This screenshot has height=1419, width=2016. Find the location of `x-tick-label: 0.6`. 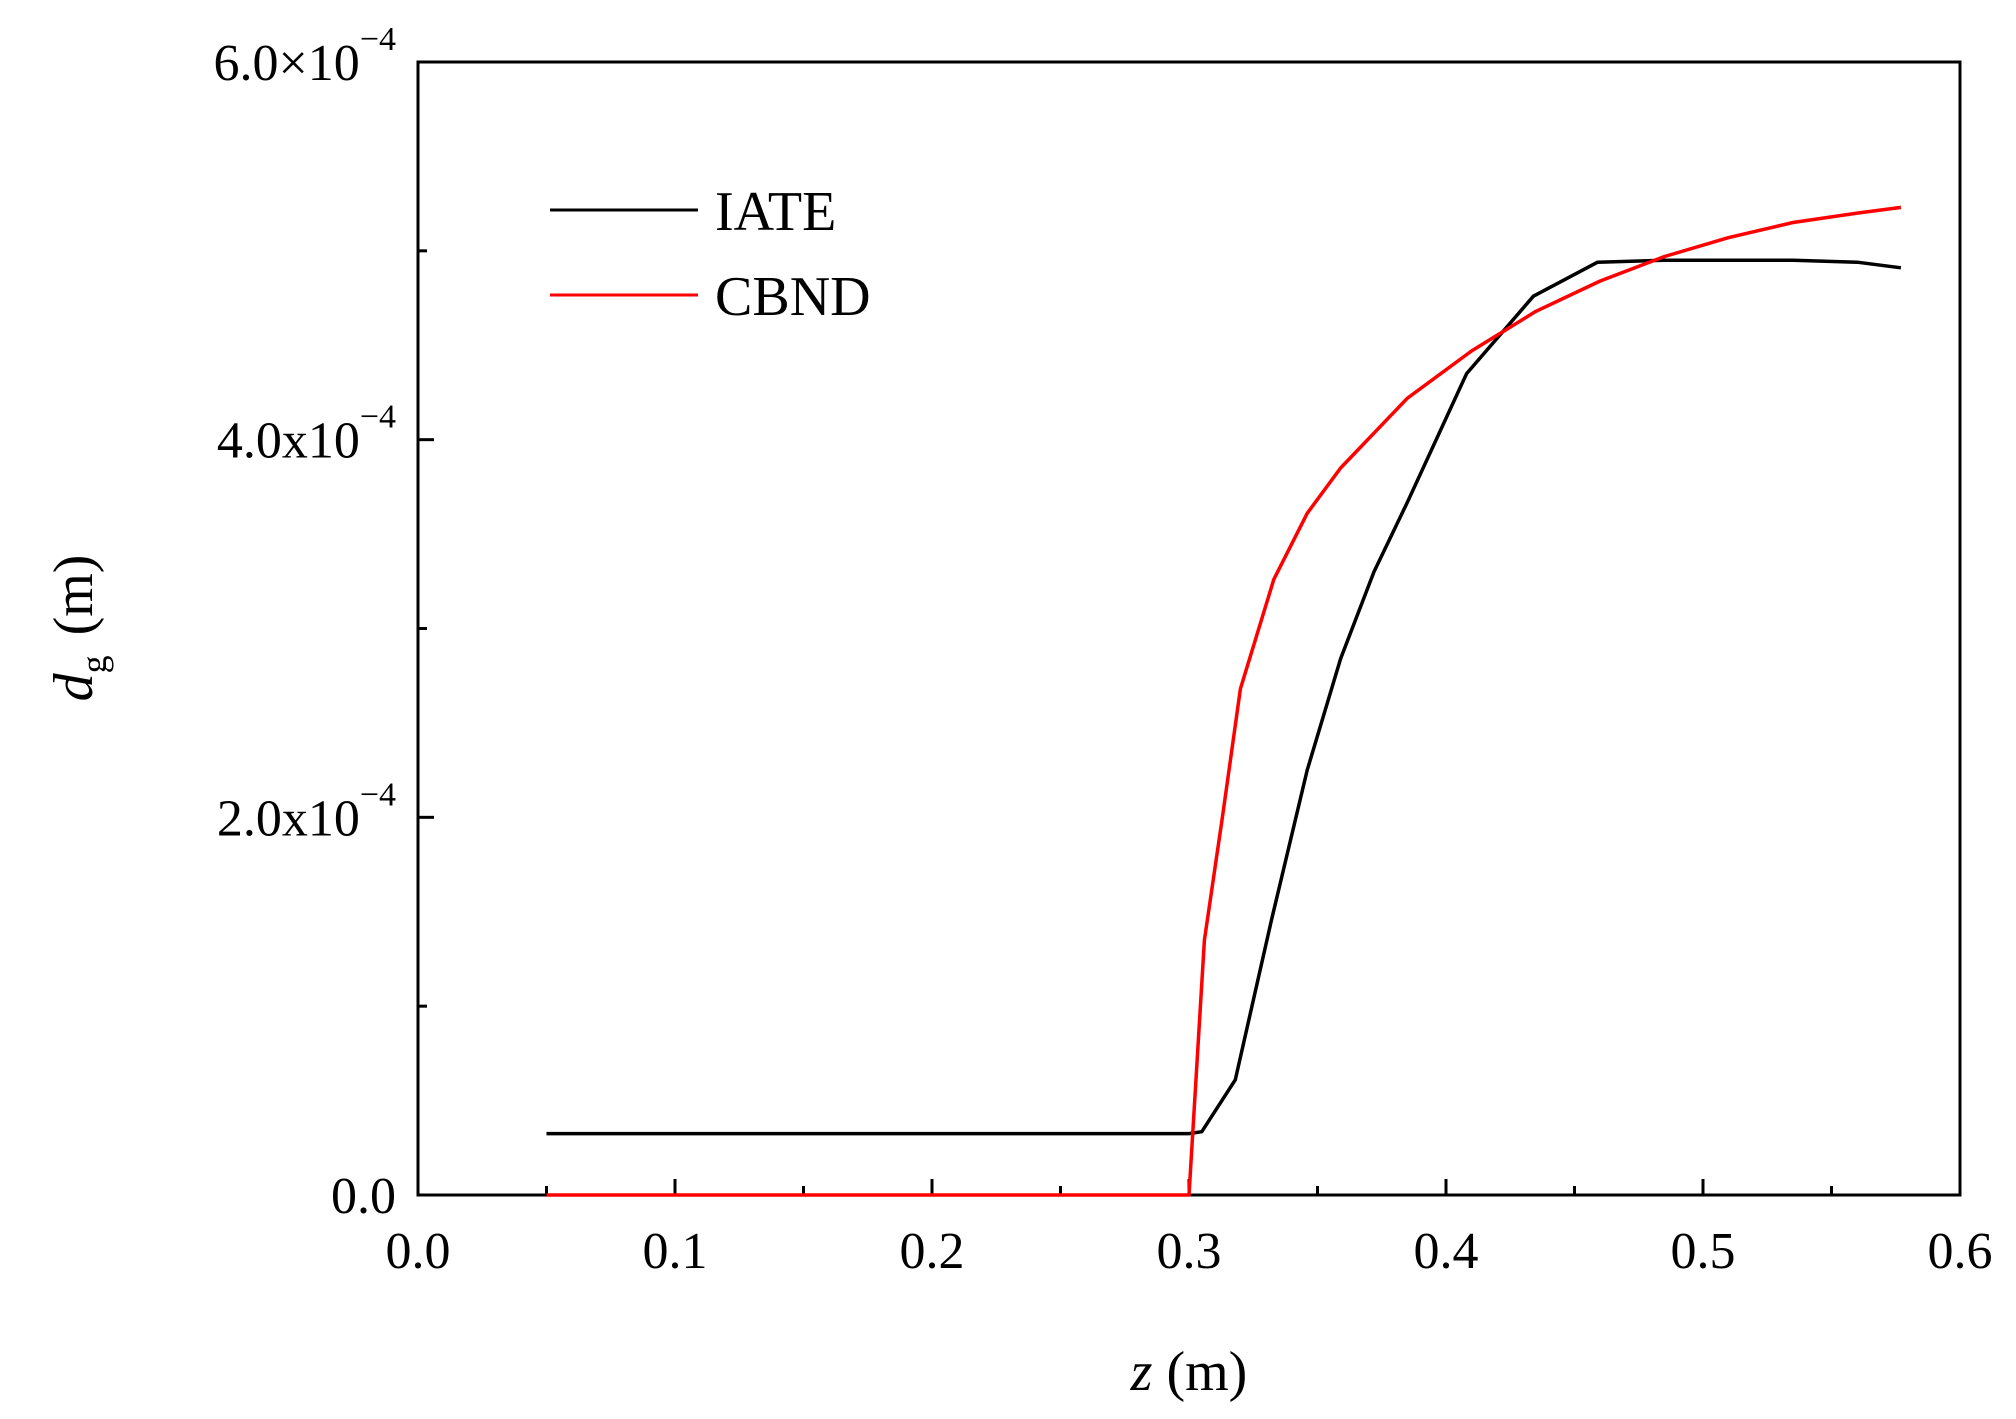

x-tick-label: 0.6 is located at coordinates (1960, 1251).